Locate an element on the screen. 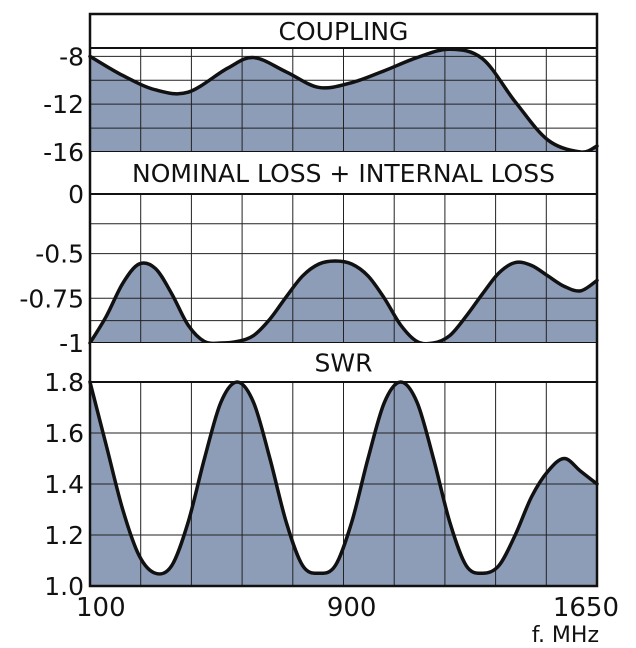 This screenshot has width=636, height=648. coupling-curve is located at coordinates (343, 100).